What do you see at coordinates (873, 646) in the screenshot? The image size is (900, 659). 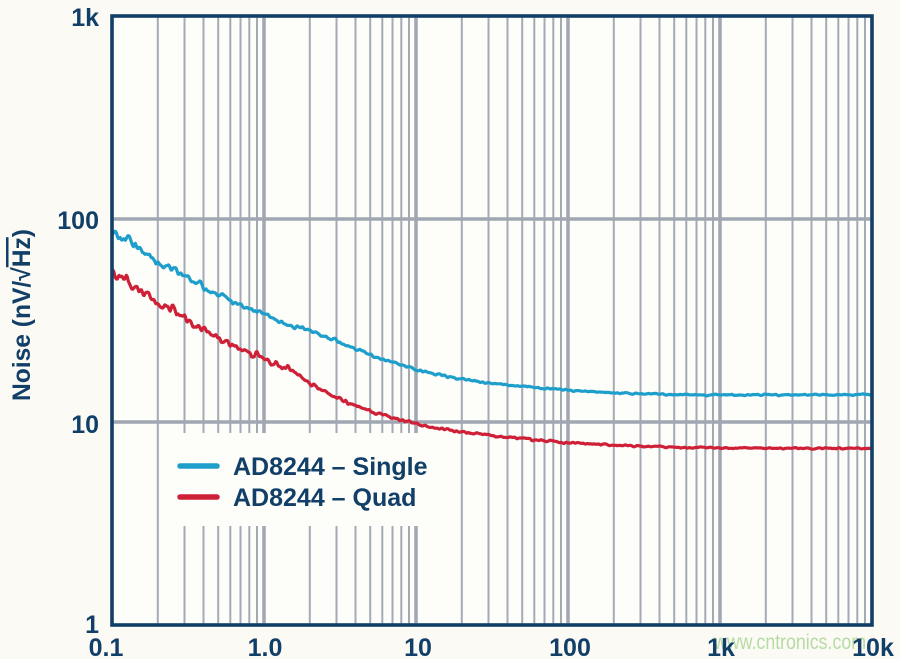 I see `svg-text: 10k` at bounding box center [873, 646].